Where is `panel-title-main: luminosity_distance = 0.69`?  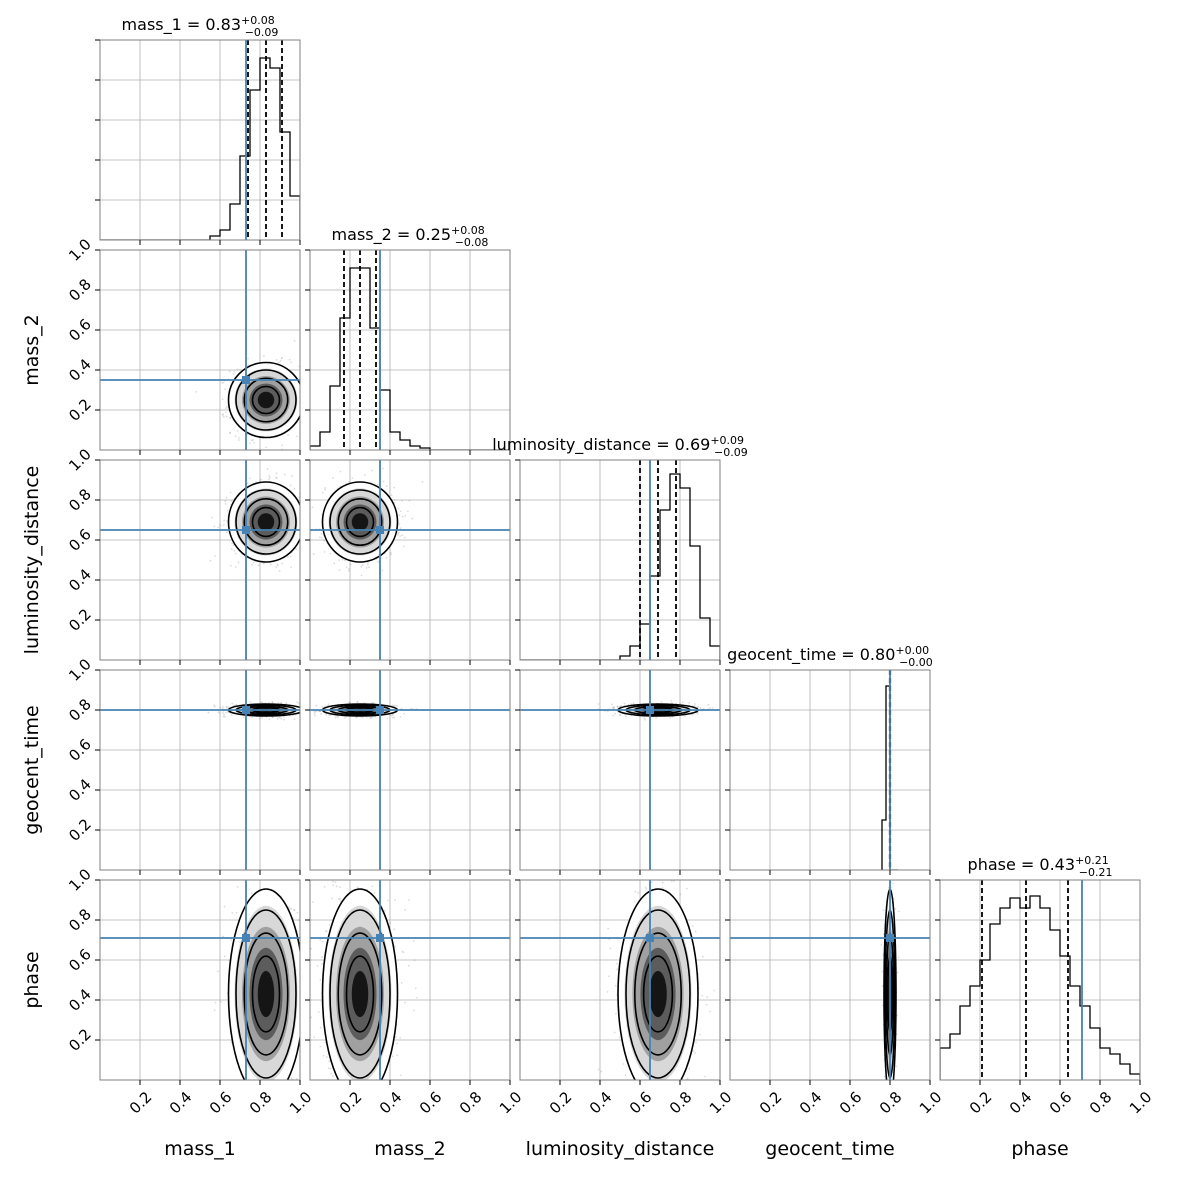
panel-title-main: luminosity_distance = 0.69 is located at coordinates (601, 445).